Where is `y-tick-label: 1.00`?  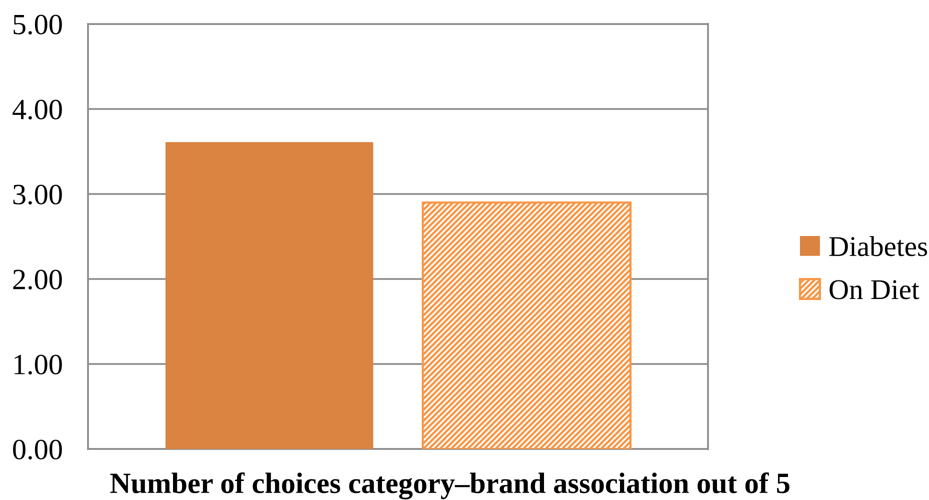
y-tick-label: 1.00 is located at coordinates (38, 364).